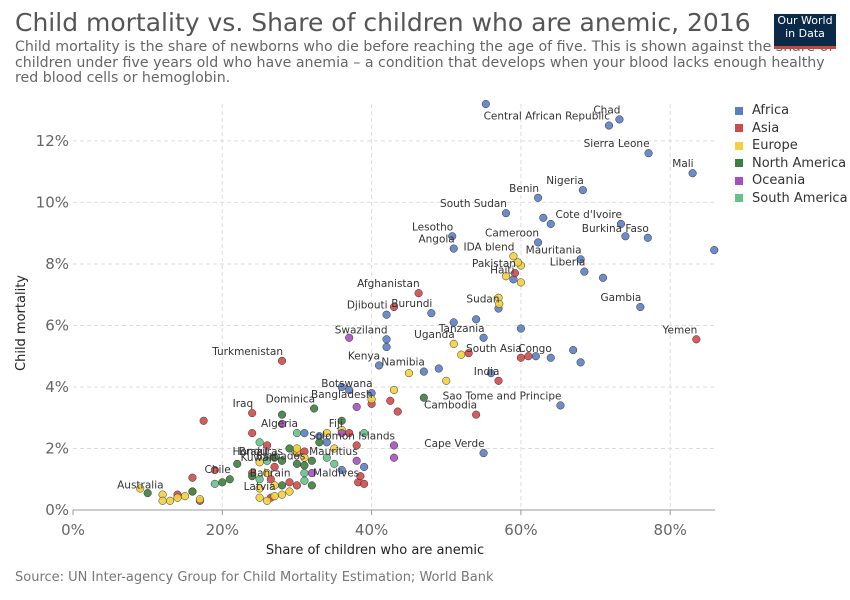 Image resolution: width=850 pixels, height=600 pixels. Describe the element at coordinates (791, 199) in the screenshot. I see `legend-item: South America` at that location.